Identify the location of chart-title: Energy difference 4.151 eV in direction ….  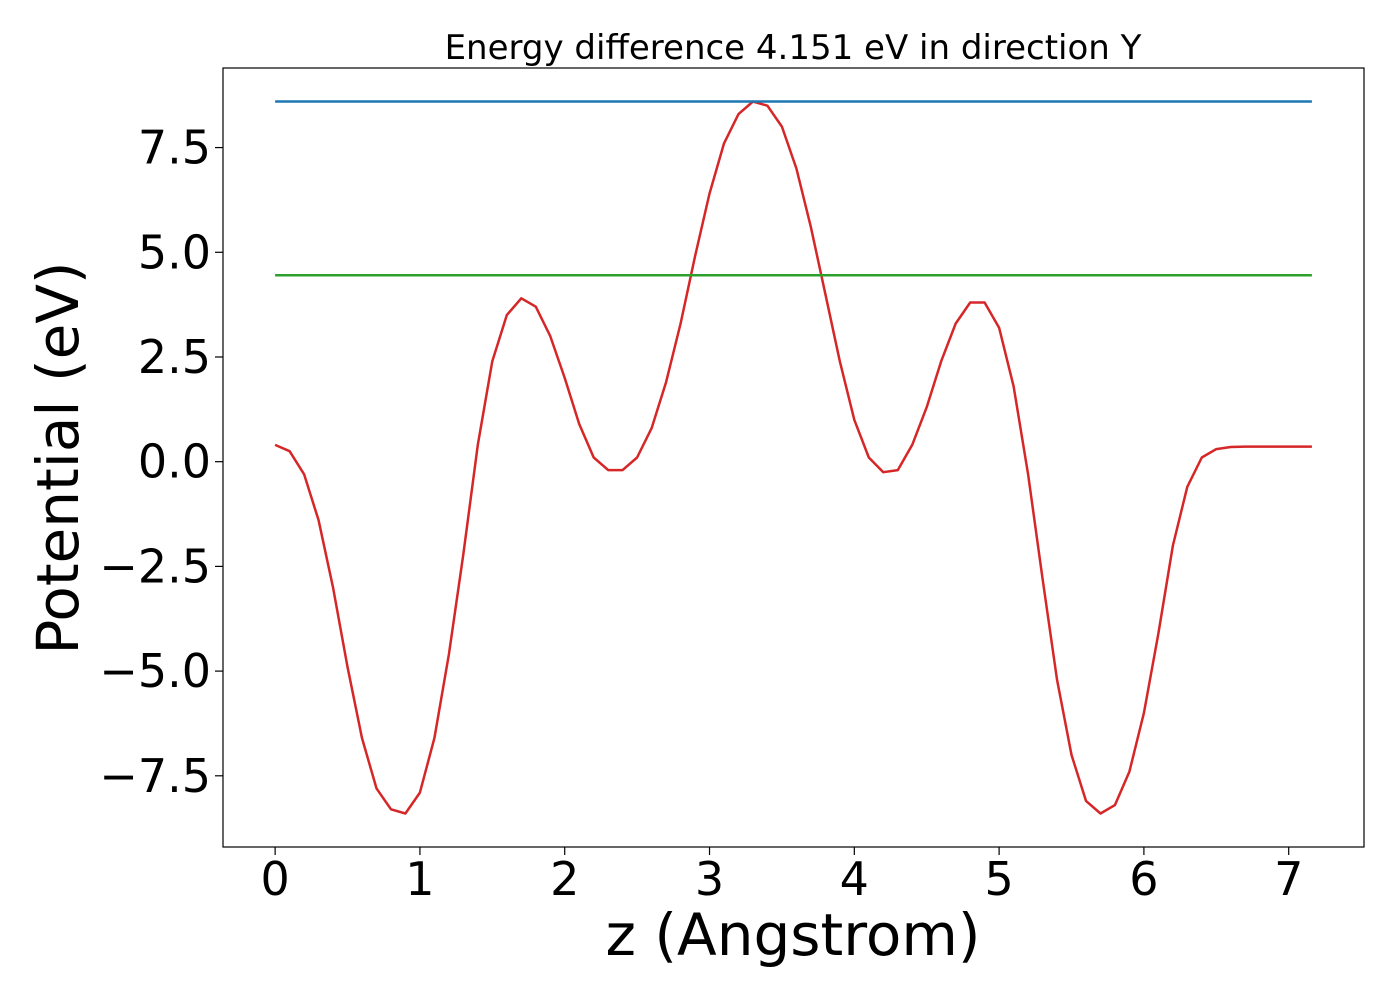
(793, 48).